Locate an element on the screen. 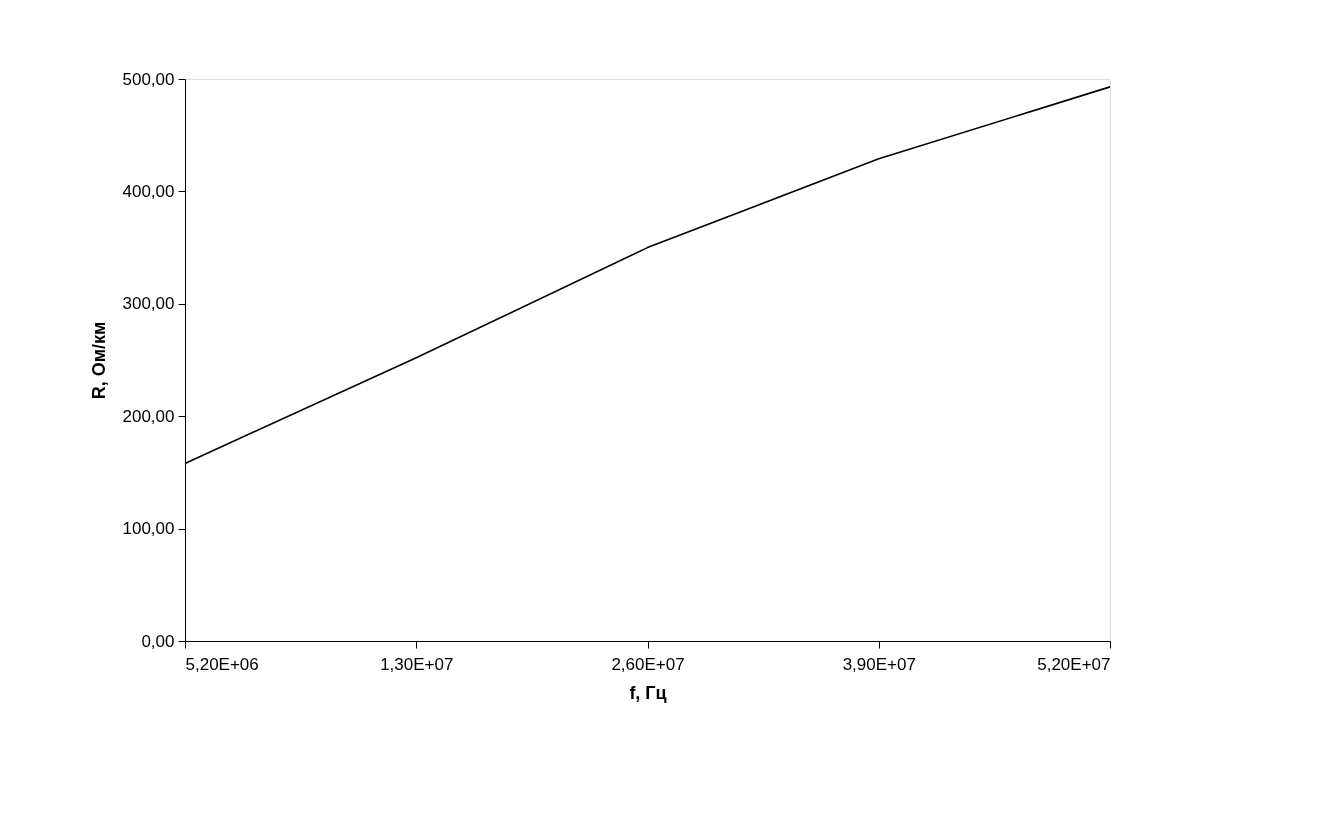 The image size is (1324, 830). x-tick-label: 3,90E+07 is located at coordinates (879, 664).